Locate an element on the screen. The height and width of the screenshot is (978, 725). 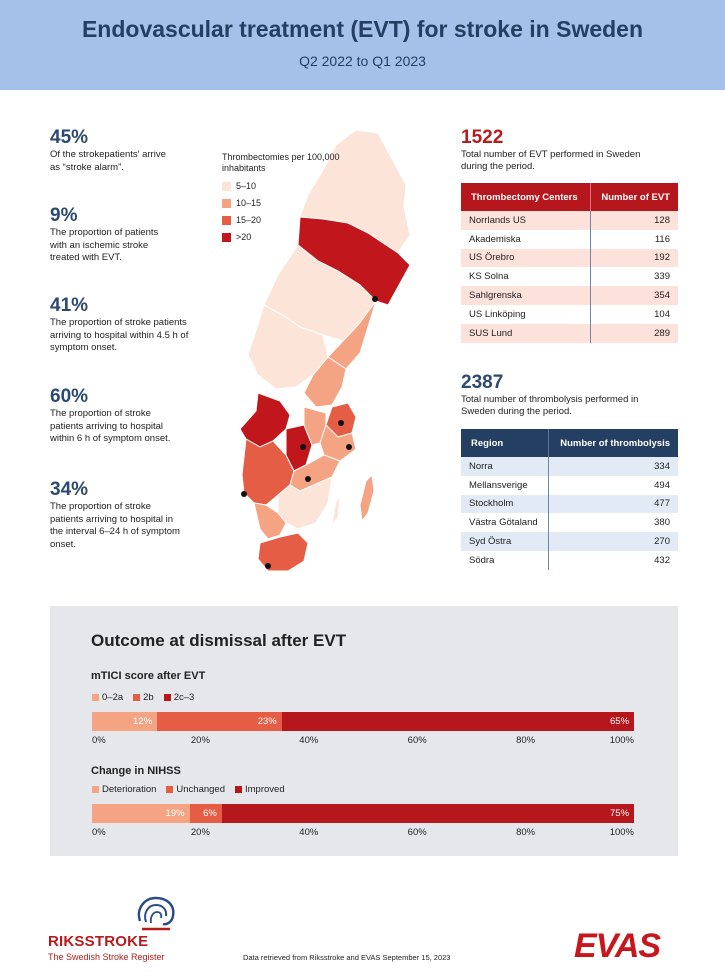
bar-segment-label: 65% is located at coordinates (620, 721).